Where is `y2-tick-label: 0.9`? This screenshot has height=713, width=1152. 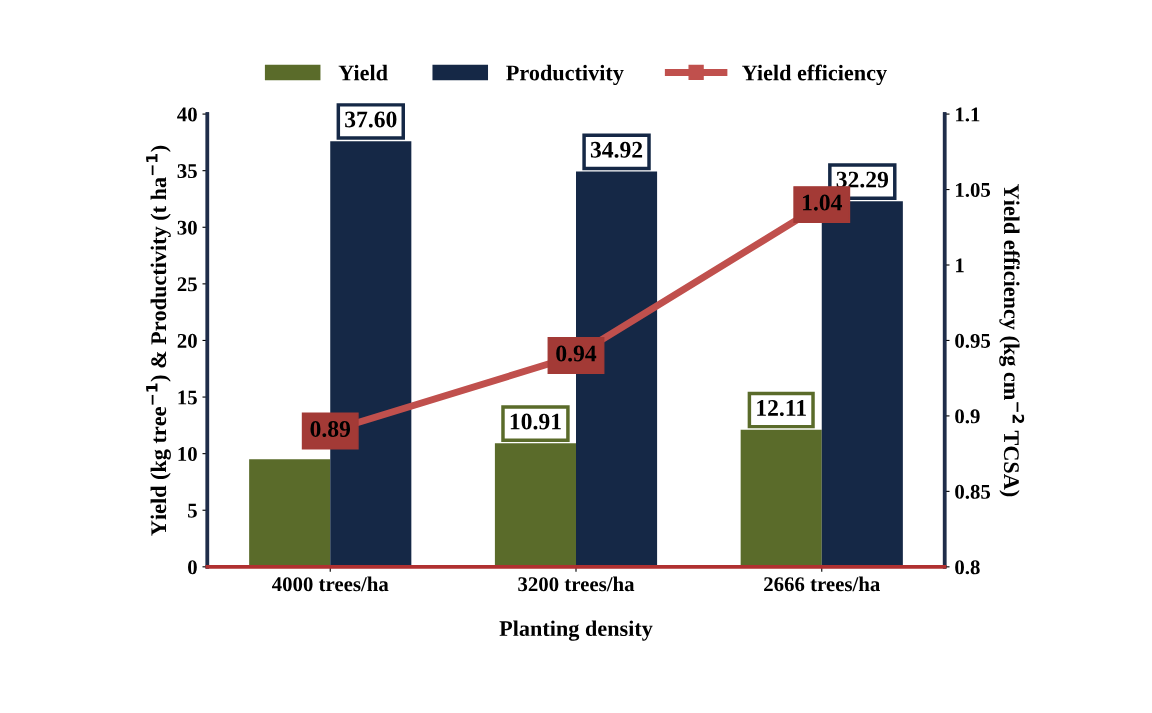
y2-tick-label: 0.9 is located at coordinates (967, 416).